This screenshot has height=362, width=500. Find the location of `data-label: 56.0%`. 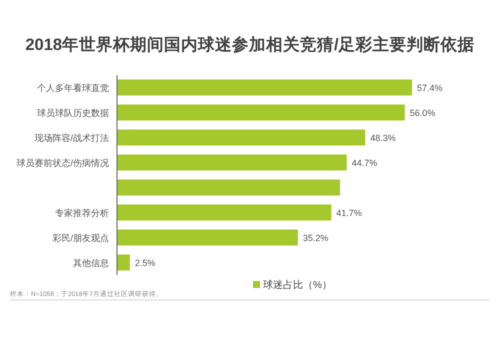

data-label: 56.0% is located at coordinates (423, 113).